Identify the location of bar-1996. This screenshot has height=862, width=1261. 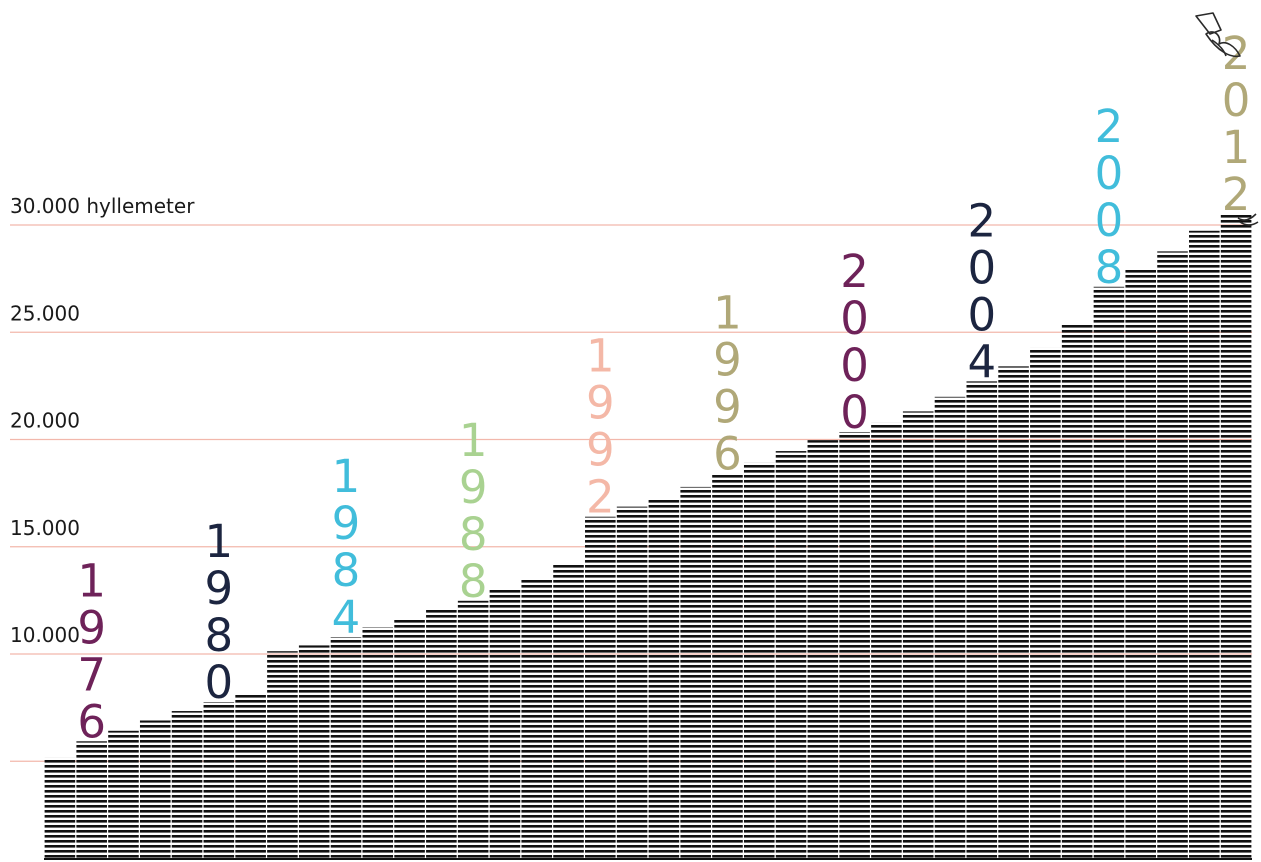
(727, 665).